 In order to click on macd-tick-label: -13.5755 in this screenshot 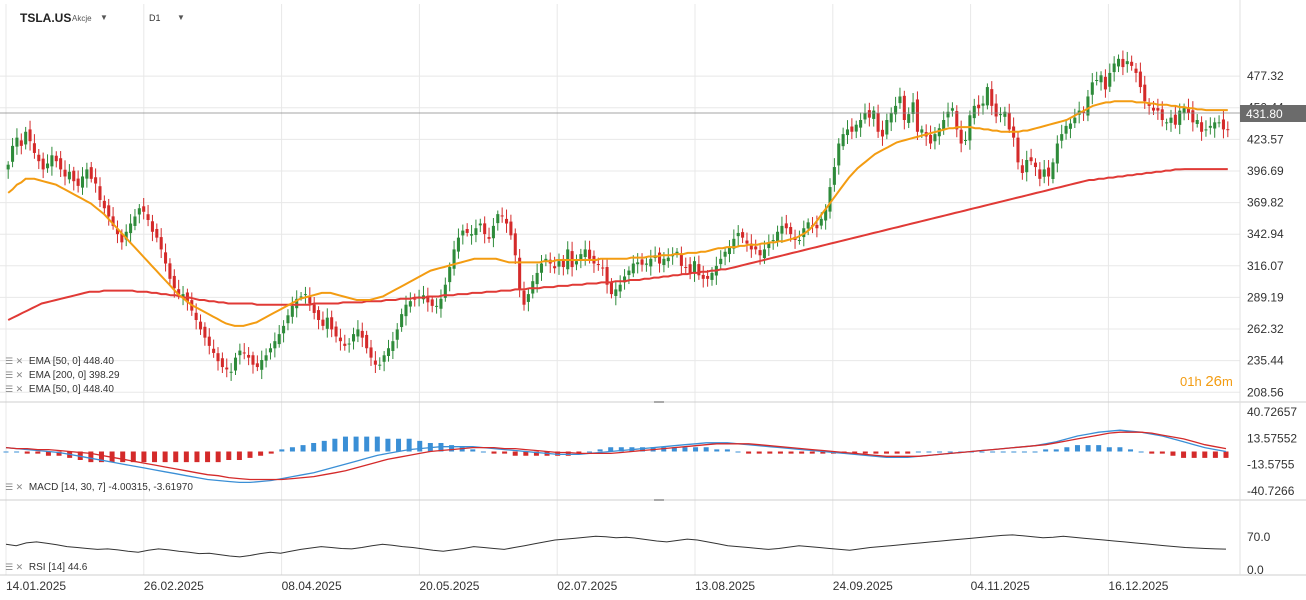, I will do `click(1271, 465)`.